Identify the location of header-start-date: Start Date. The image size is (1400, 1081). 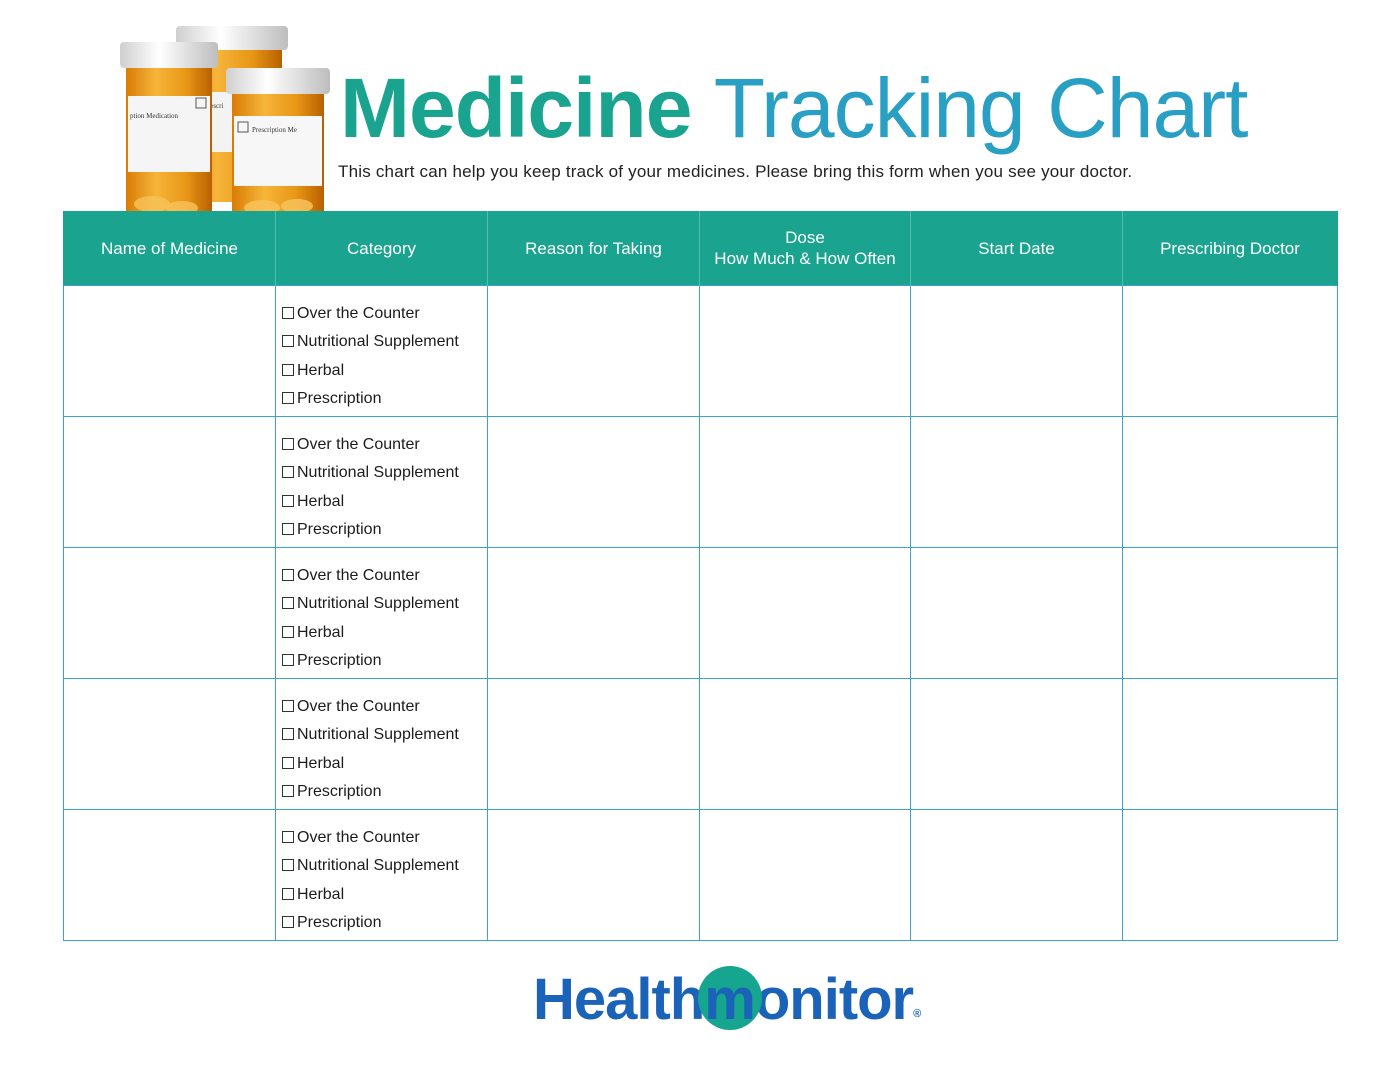
(1016, 248).